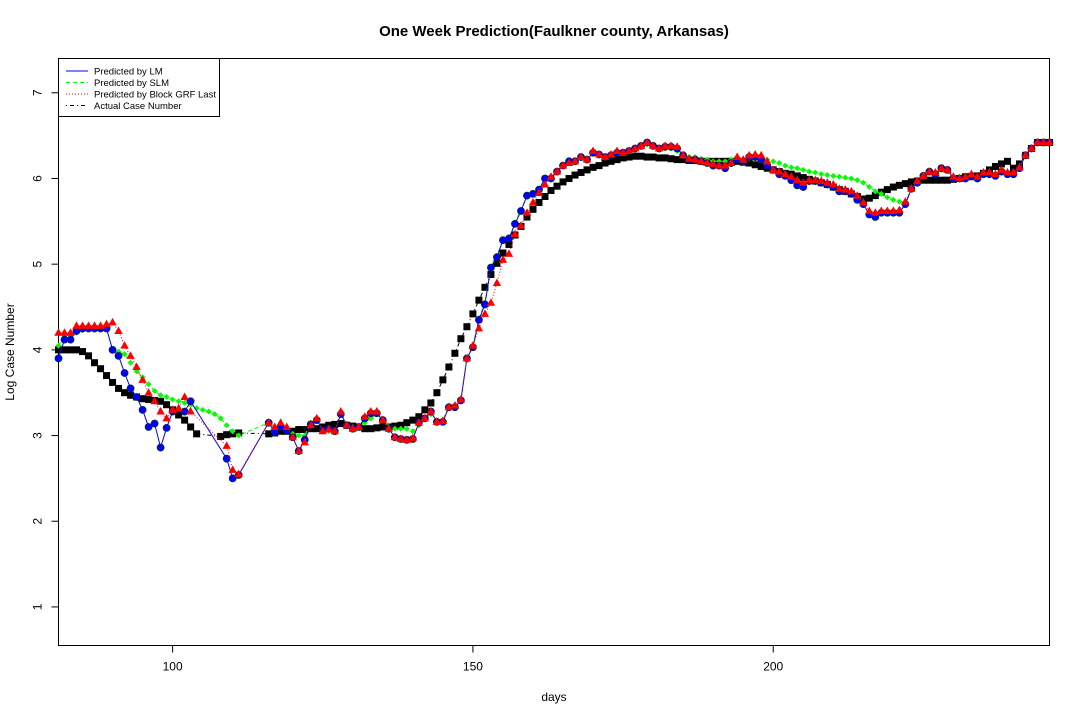 The width and height of the screenshot is (1080, 720). I want to click on y-tick-label: 5, so click(38, 264).